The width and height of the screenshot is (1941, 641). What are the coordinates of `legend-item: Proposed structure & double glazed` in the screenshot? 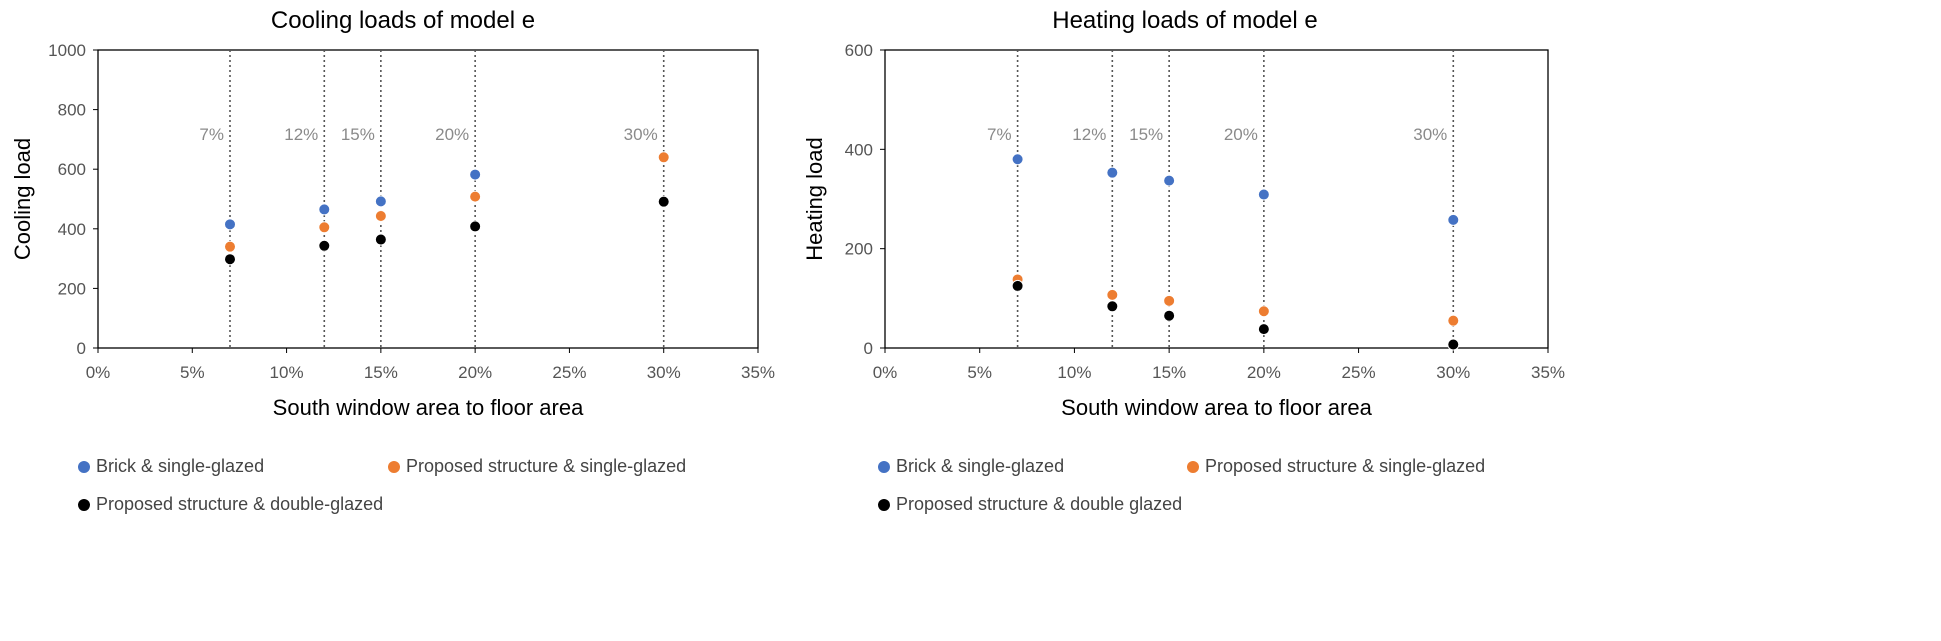 It's located at (1030, 504).